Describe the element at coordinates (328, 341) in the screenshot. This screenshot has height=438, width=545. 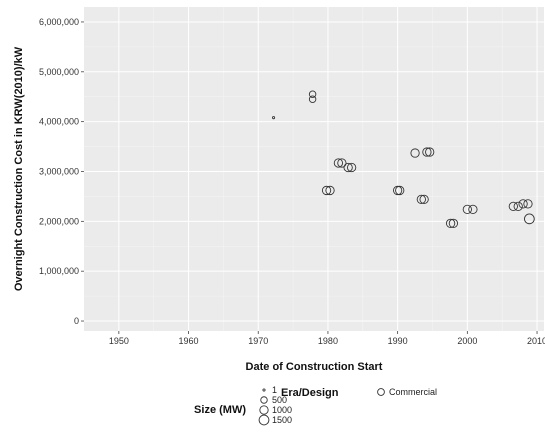
I see `x-tick-label: 1980` at that location.